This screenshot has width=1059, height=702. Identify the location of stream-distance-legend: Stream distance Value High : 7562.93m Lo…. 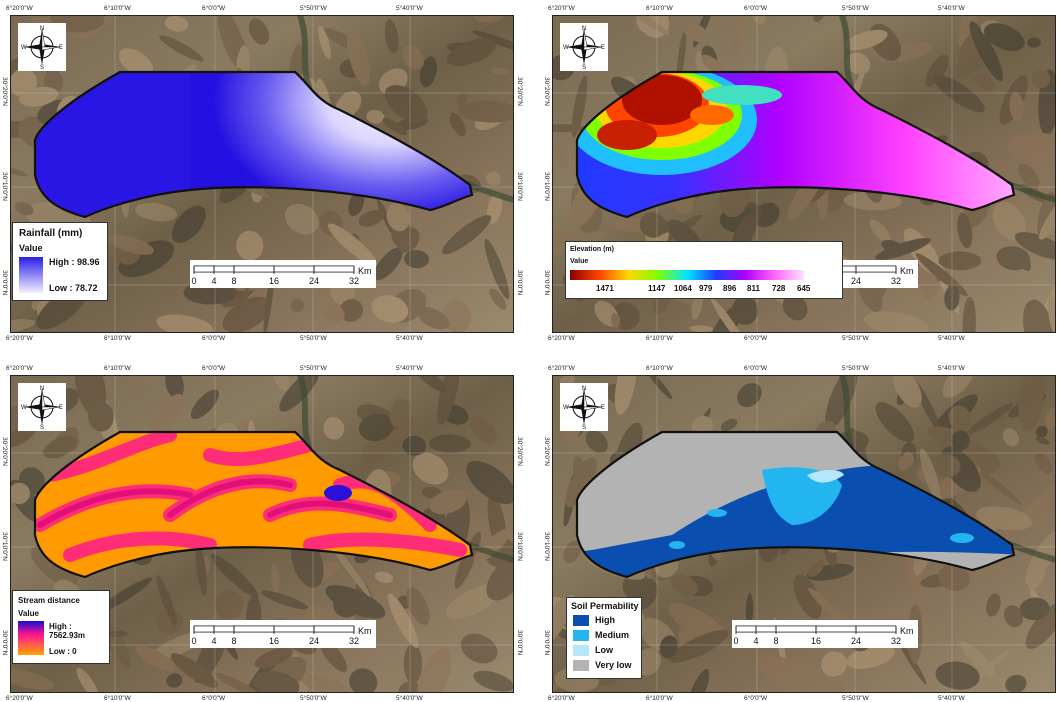
(61, 627).